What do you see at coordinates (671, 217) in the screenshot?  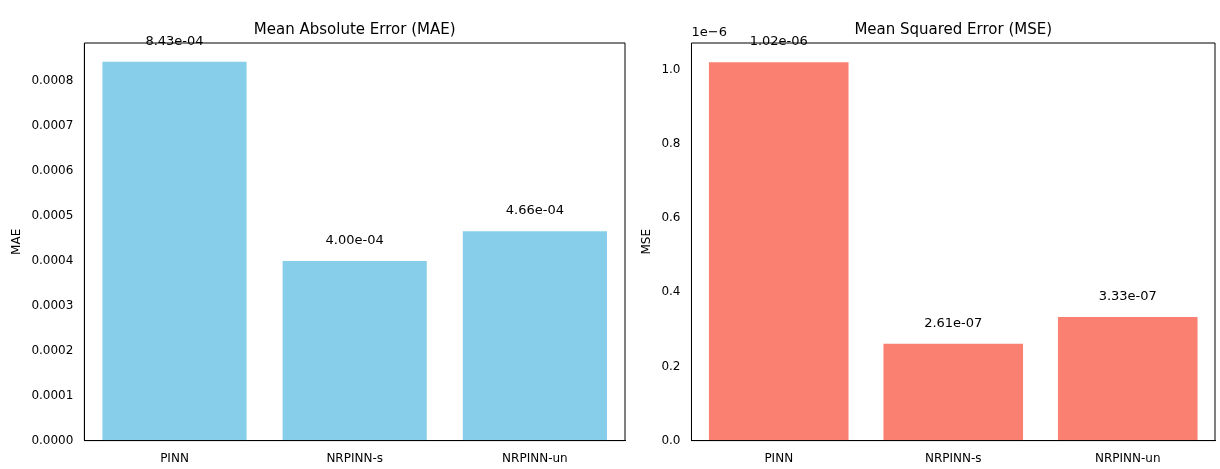 I see `y-tick-label: 0.6` at bounding box center [671, 217].